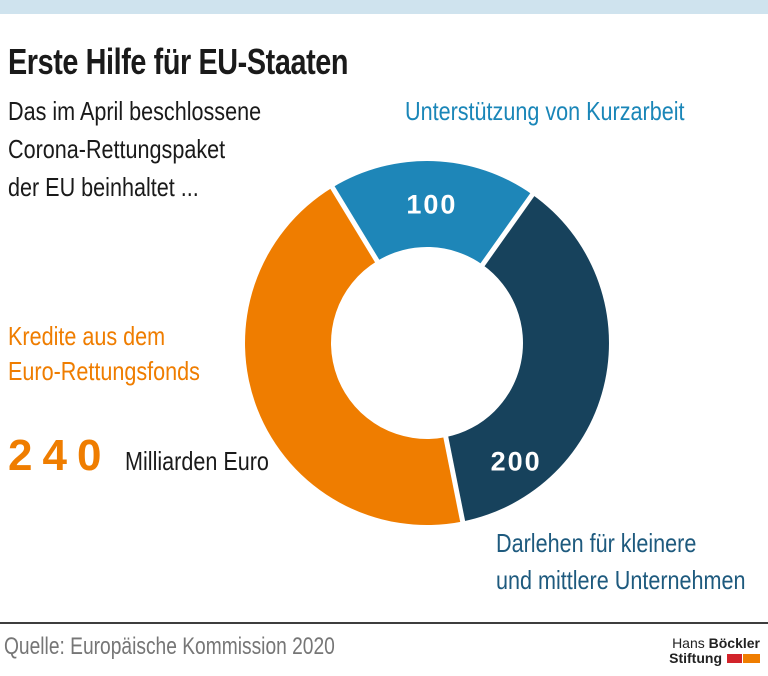  I want to click on label-kredite-line-1: Kredite aus dem, so click(87, 336).